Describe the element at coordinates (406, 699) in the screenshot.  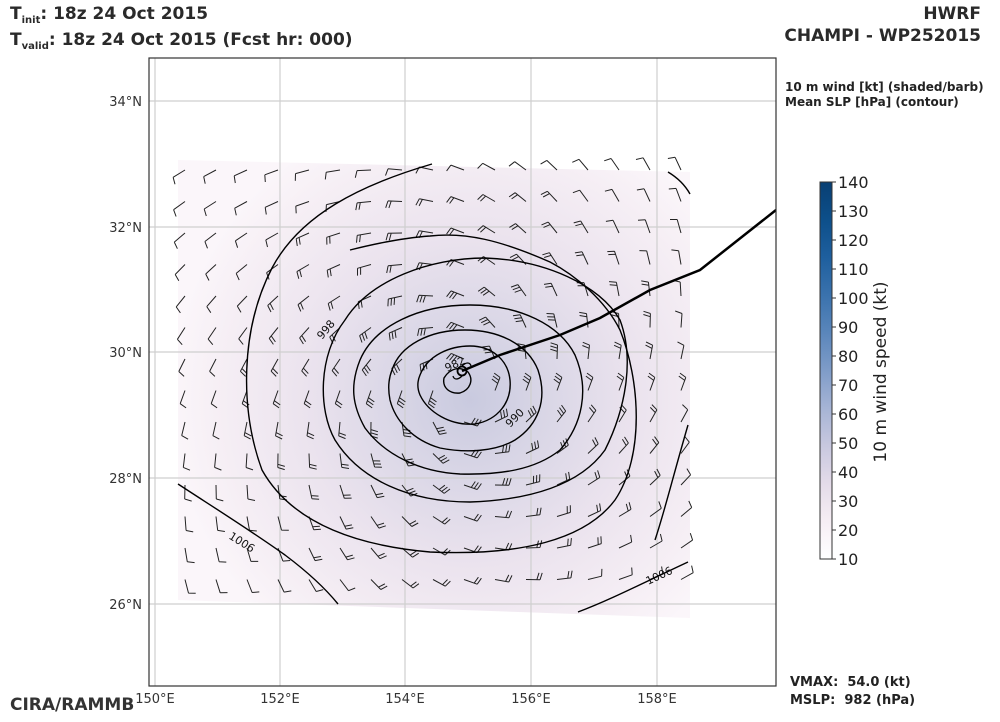
I see `lon-ticks: 150°E 152°E 154°E 156°E 158°E` at that location.